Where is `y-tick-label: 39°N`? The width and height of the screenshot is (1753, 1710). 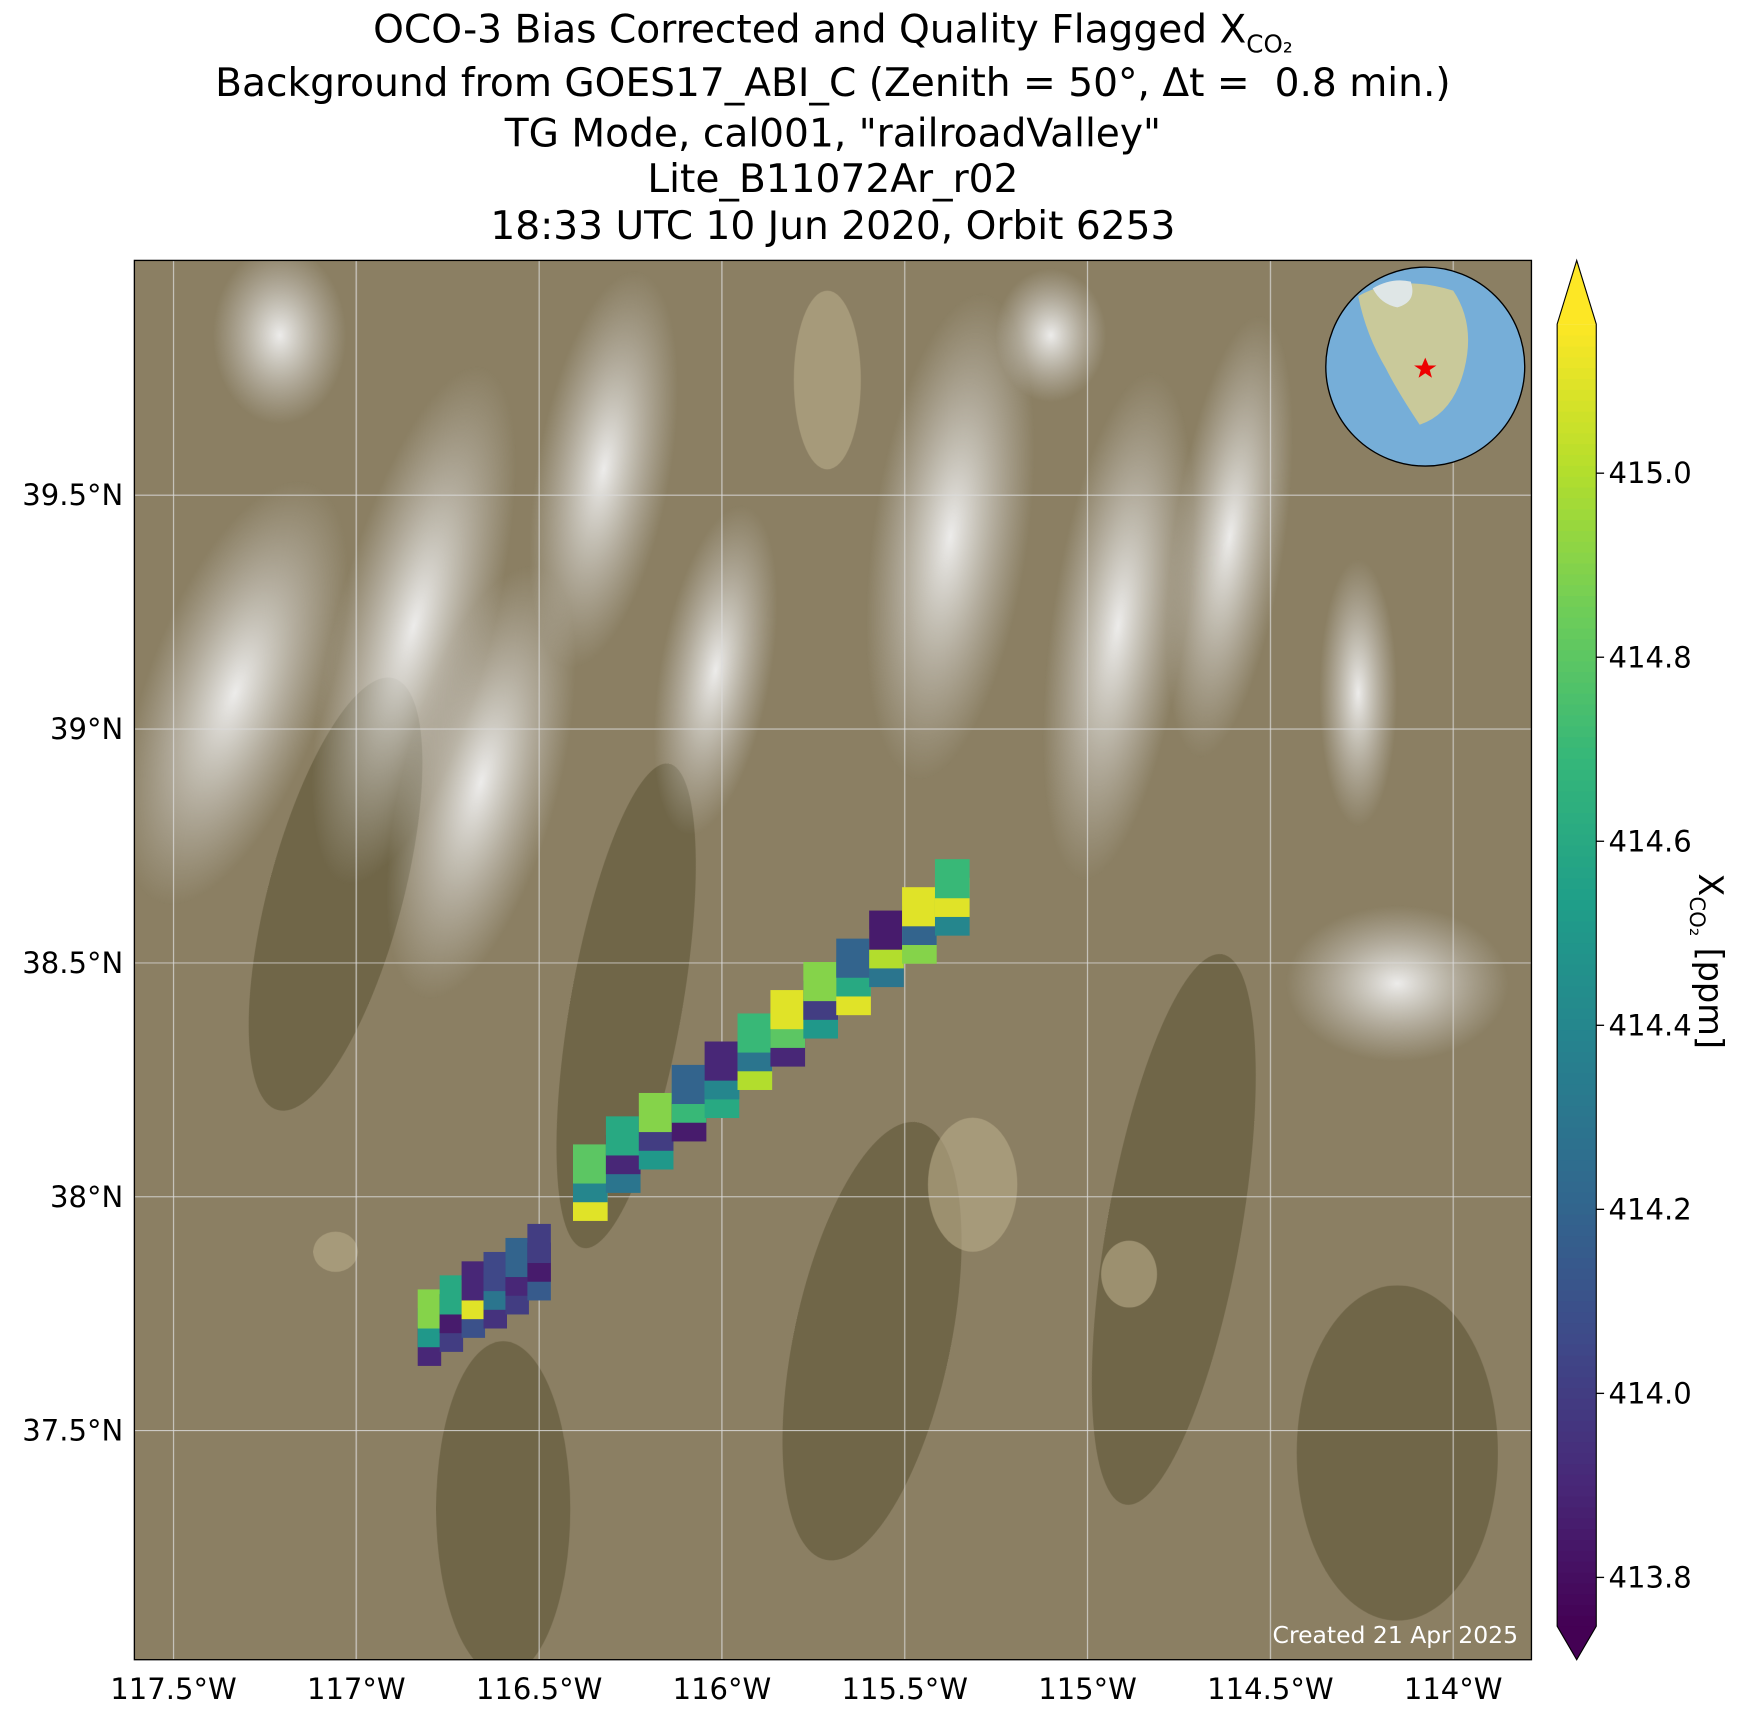
y-tick-label: 39°N is located at coordinates (86, 729).